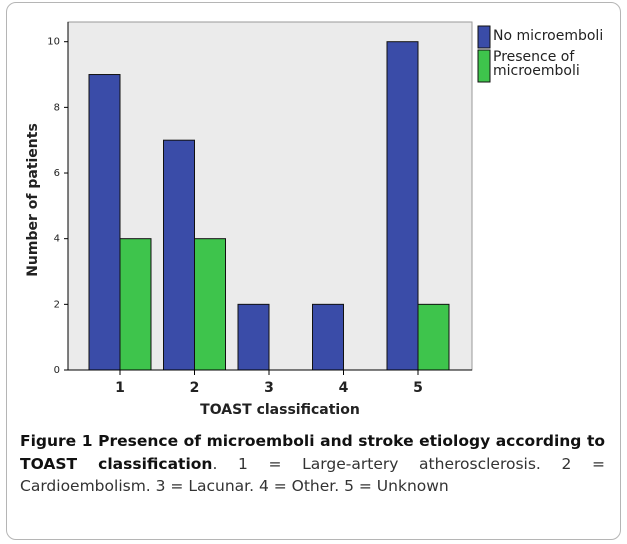 The width and height of the screenshot is (627, 544). What do you see at coordinates (57, 239) in the screenshot?
I see `y-tick-label: 4` at bounding box center [57, 239].